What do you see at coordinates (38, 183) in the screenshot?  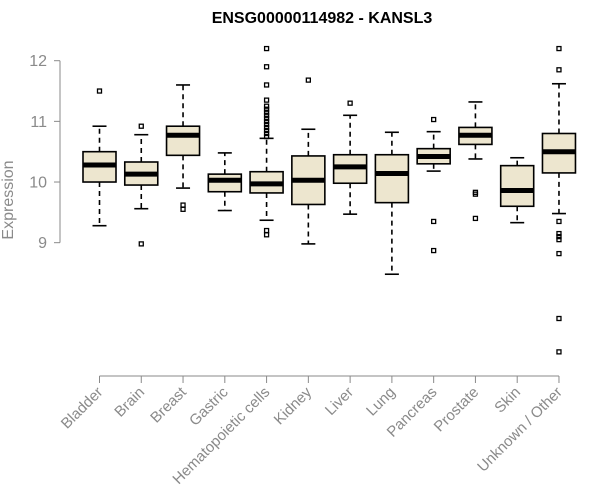 I see `y-tick-label: 10` at bounding box center [38, 183].